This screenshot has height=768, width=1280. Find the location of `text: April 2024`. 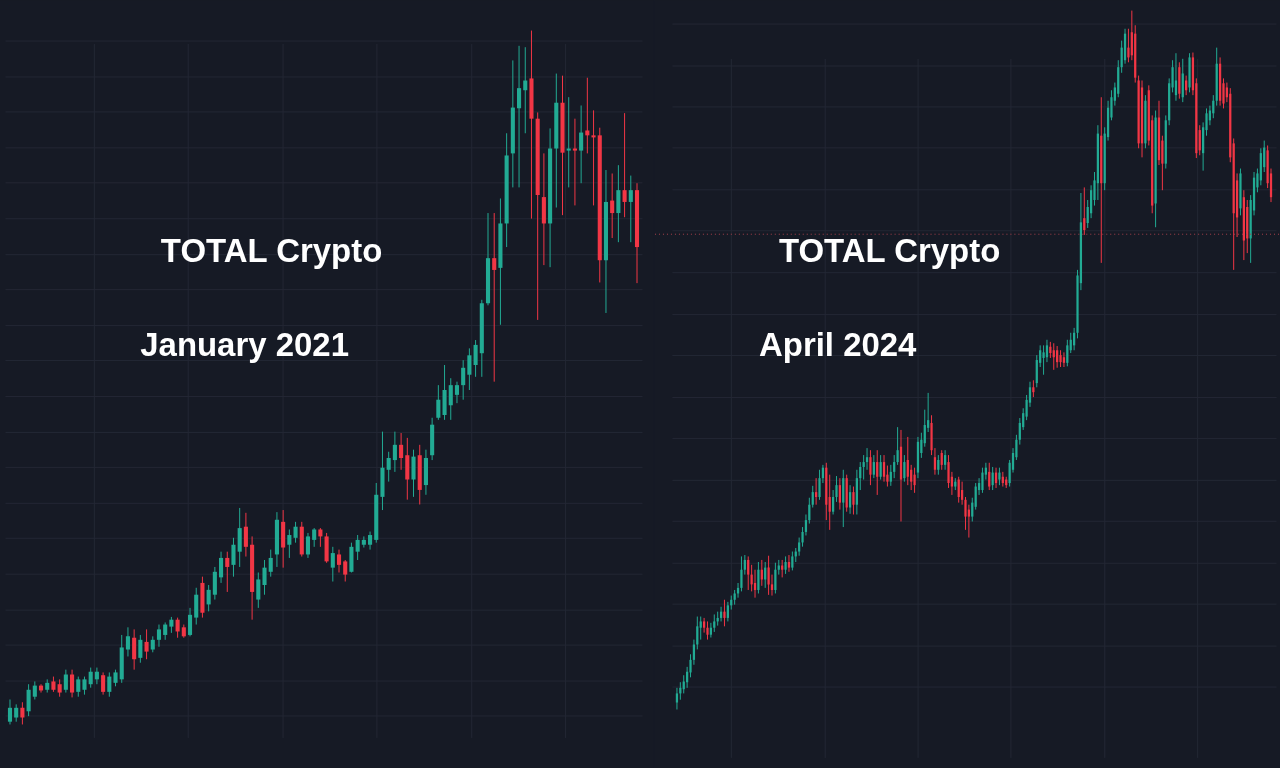

text: April 2024 is located at coordinates (838, 345).